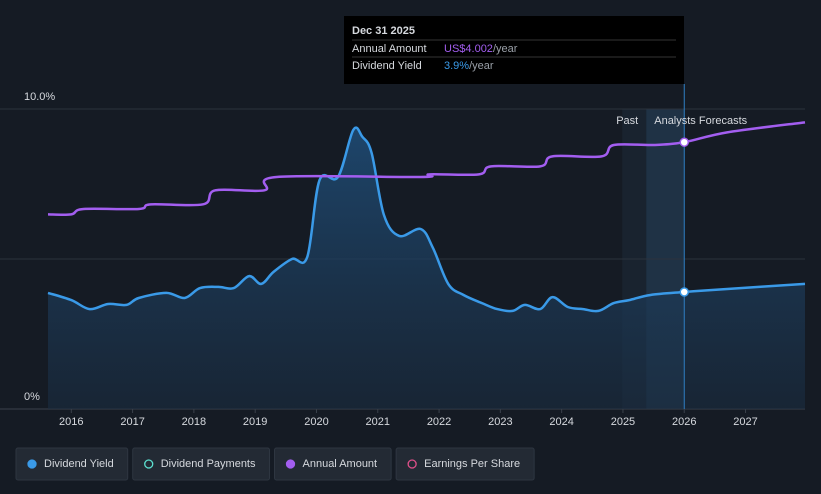 The height and width of the screenshot is (494, 821). What do you see at coordinates (472, 464) in the screenshot?
I see `legend-label: Earnings Per Share` at bounding box center [472, 464].